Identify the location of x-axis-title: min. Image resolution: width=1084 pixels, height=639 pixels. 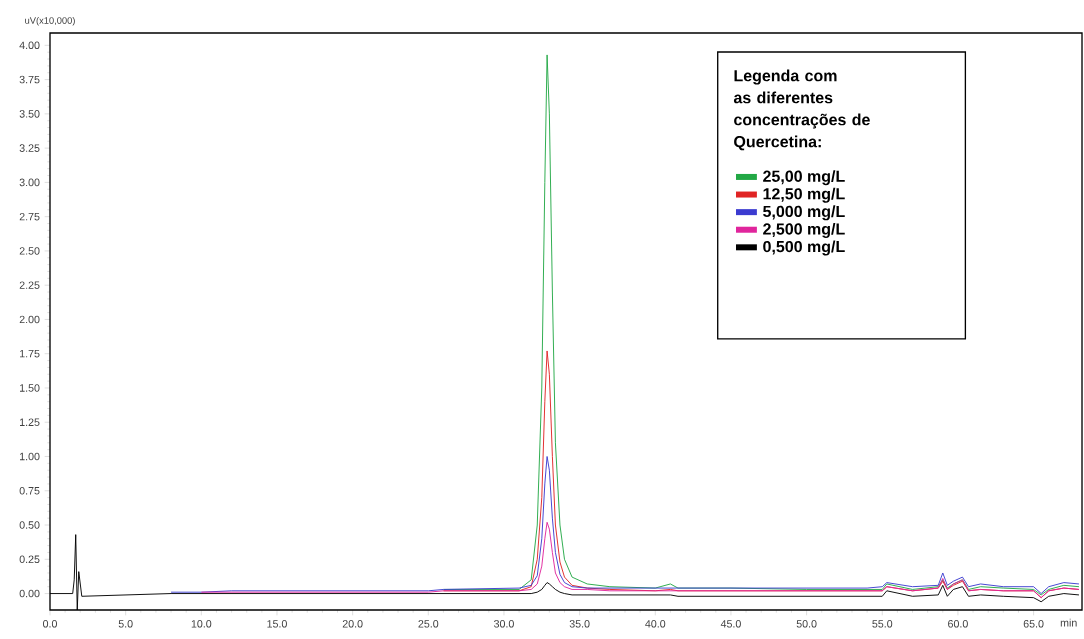
(1068, 622).